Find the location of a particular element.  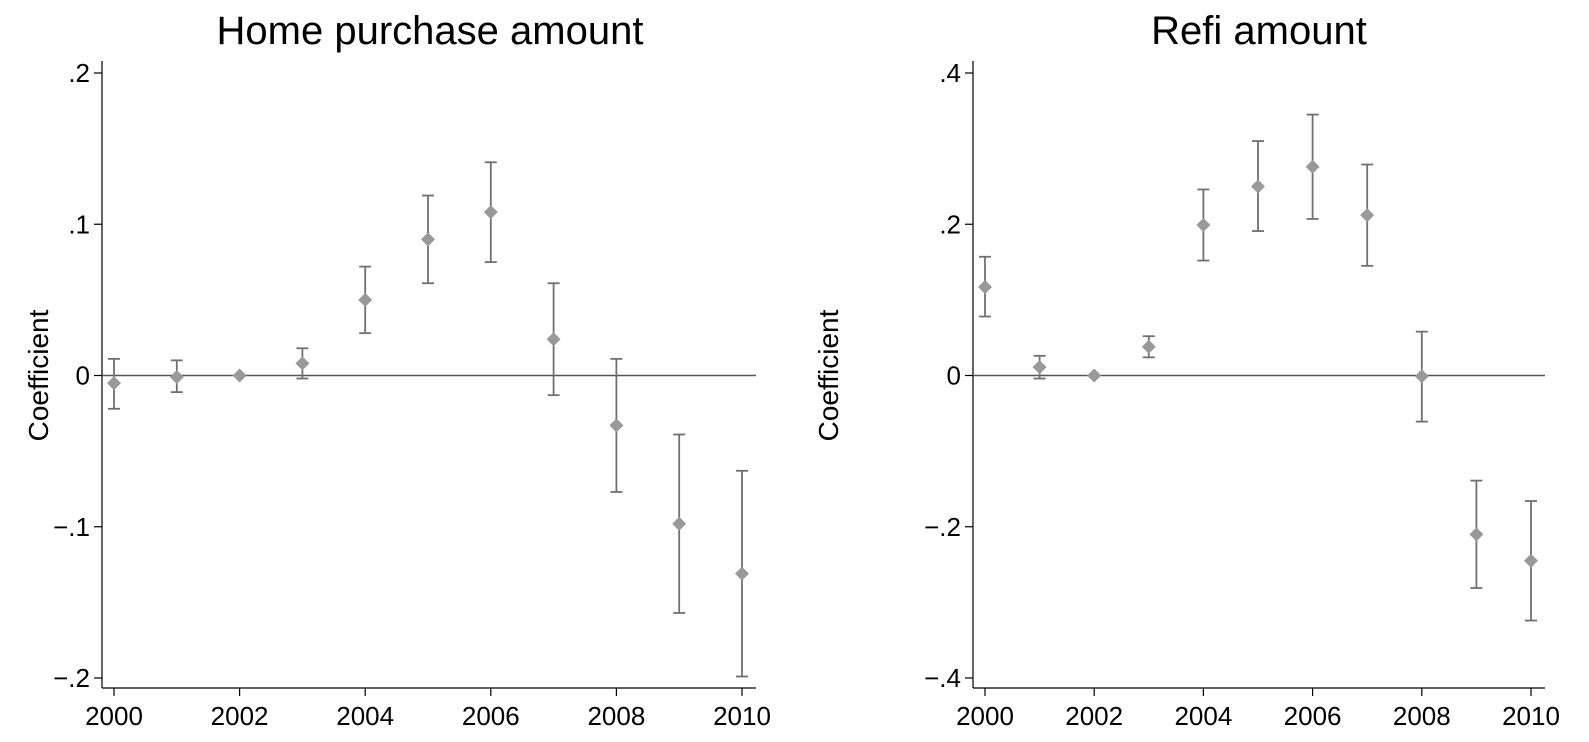

chart-1-xtick-label: 2008 is located at coordinates (616, 716).